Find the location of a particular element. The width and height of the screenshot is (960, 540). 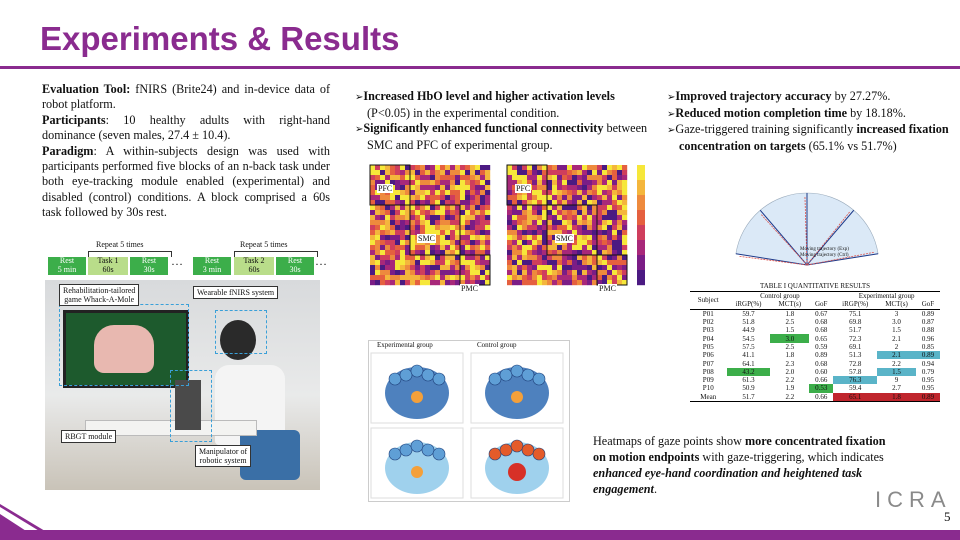

table-cell: 2.2 is located at coordinates (790, 396).